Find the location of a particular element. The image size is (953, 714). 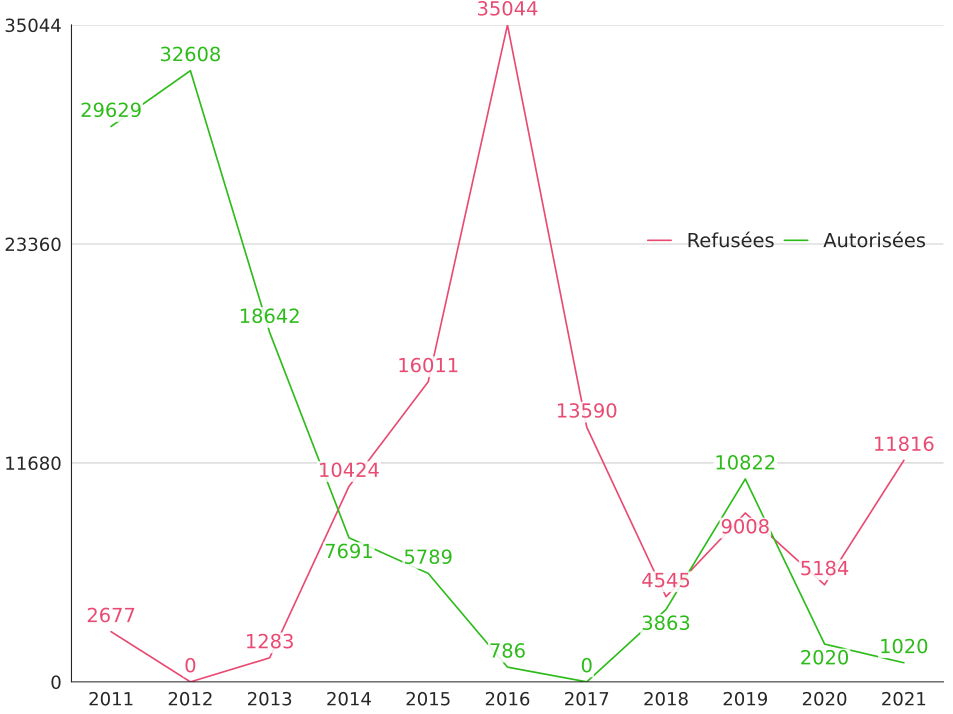

data-label: 2020 is located at coordinates (824, 657).